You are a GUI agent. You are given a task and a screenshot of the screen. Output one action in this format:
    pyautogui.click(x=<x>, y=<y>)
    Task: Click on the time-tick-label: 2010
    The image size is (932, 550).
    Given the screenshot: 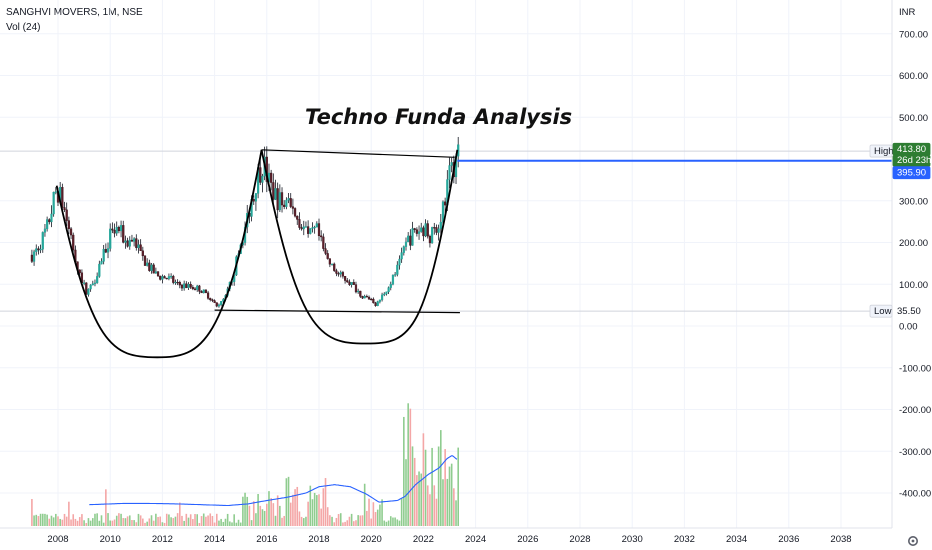 What is the action you would take?
    pyautogui.click(x=110, y=539)
    